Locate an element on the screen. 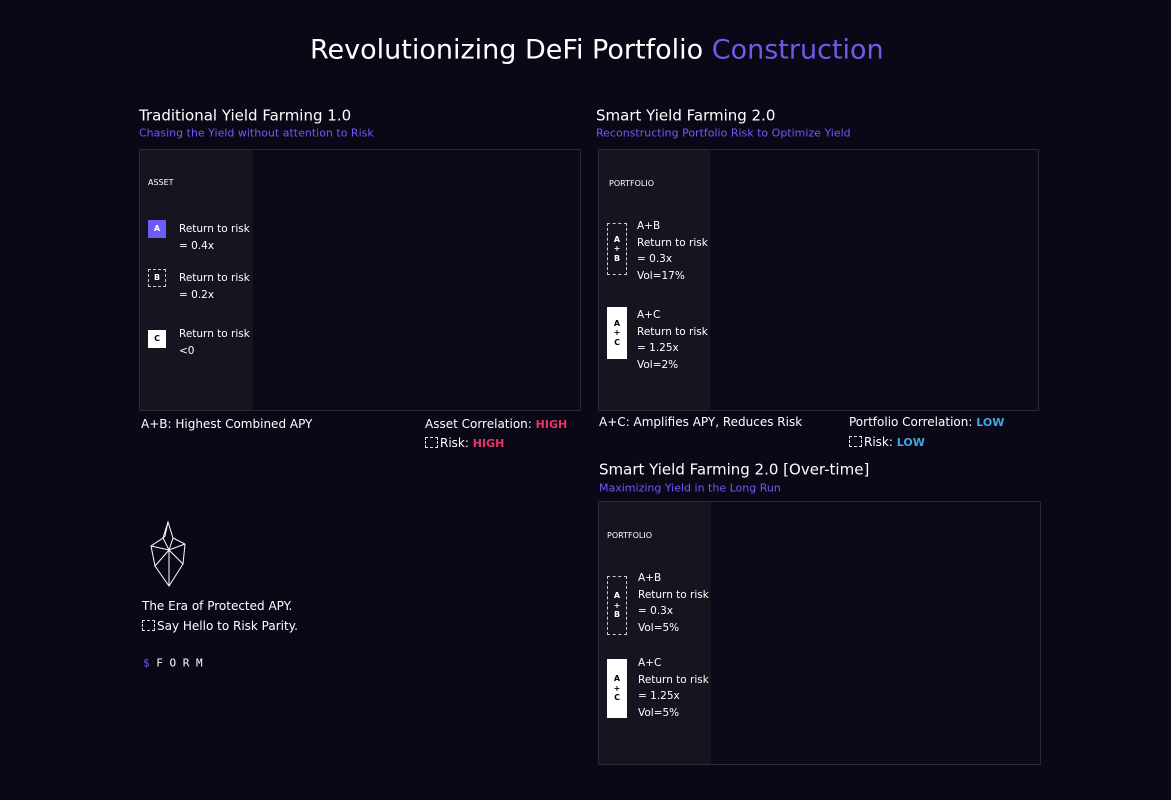  correlation-value: HIGH is located at coordinates (551, 424).